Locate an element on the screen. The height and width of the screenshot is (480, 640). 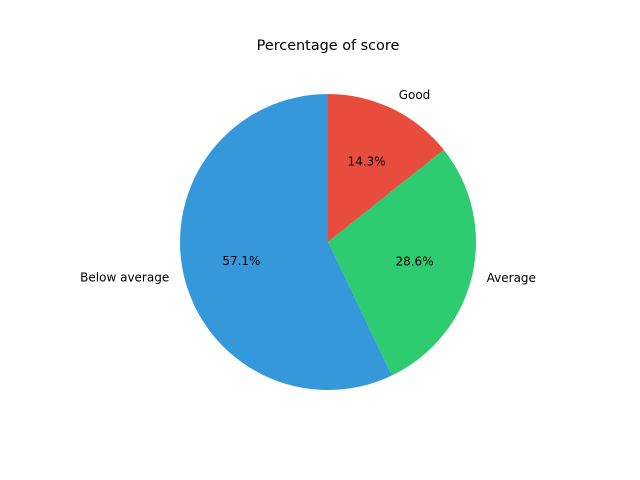
slice-pct-good: 14.3% is located at coordinates (367, 162).